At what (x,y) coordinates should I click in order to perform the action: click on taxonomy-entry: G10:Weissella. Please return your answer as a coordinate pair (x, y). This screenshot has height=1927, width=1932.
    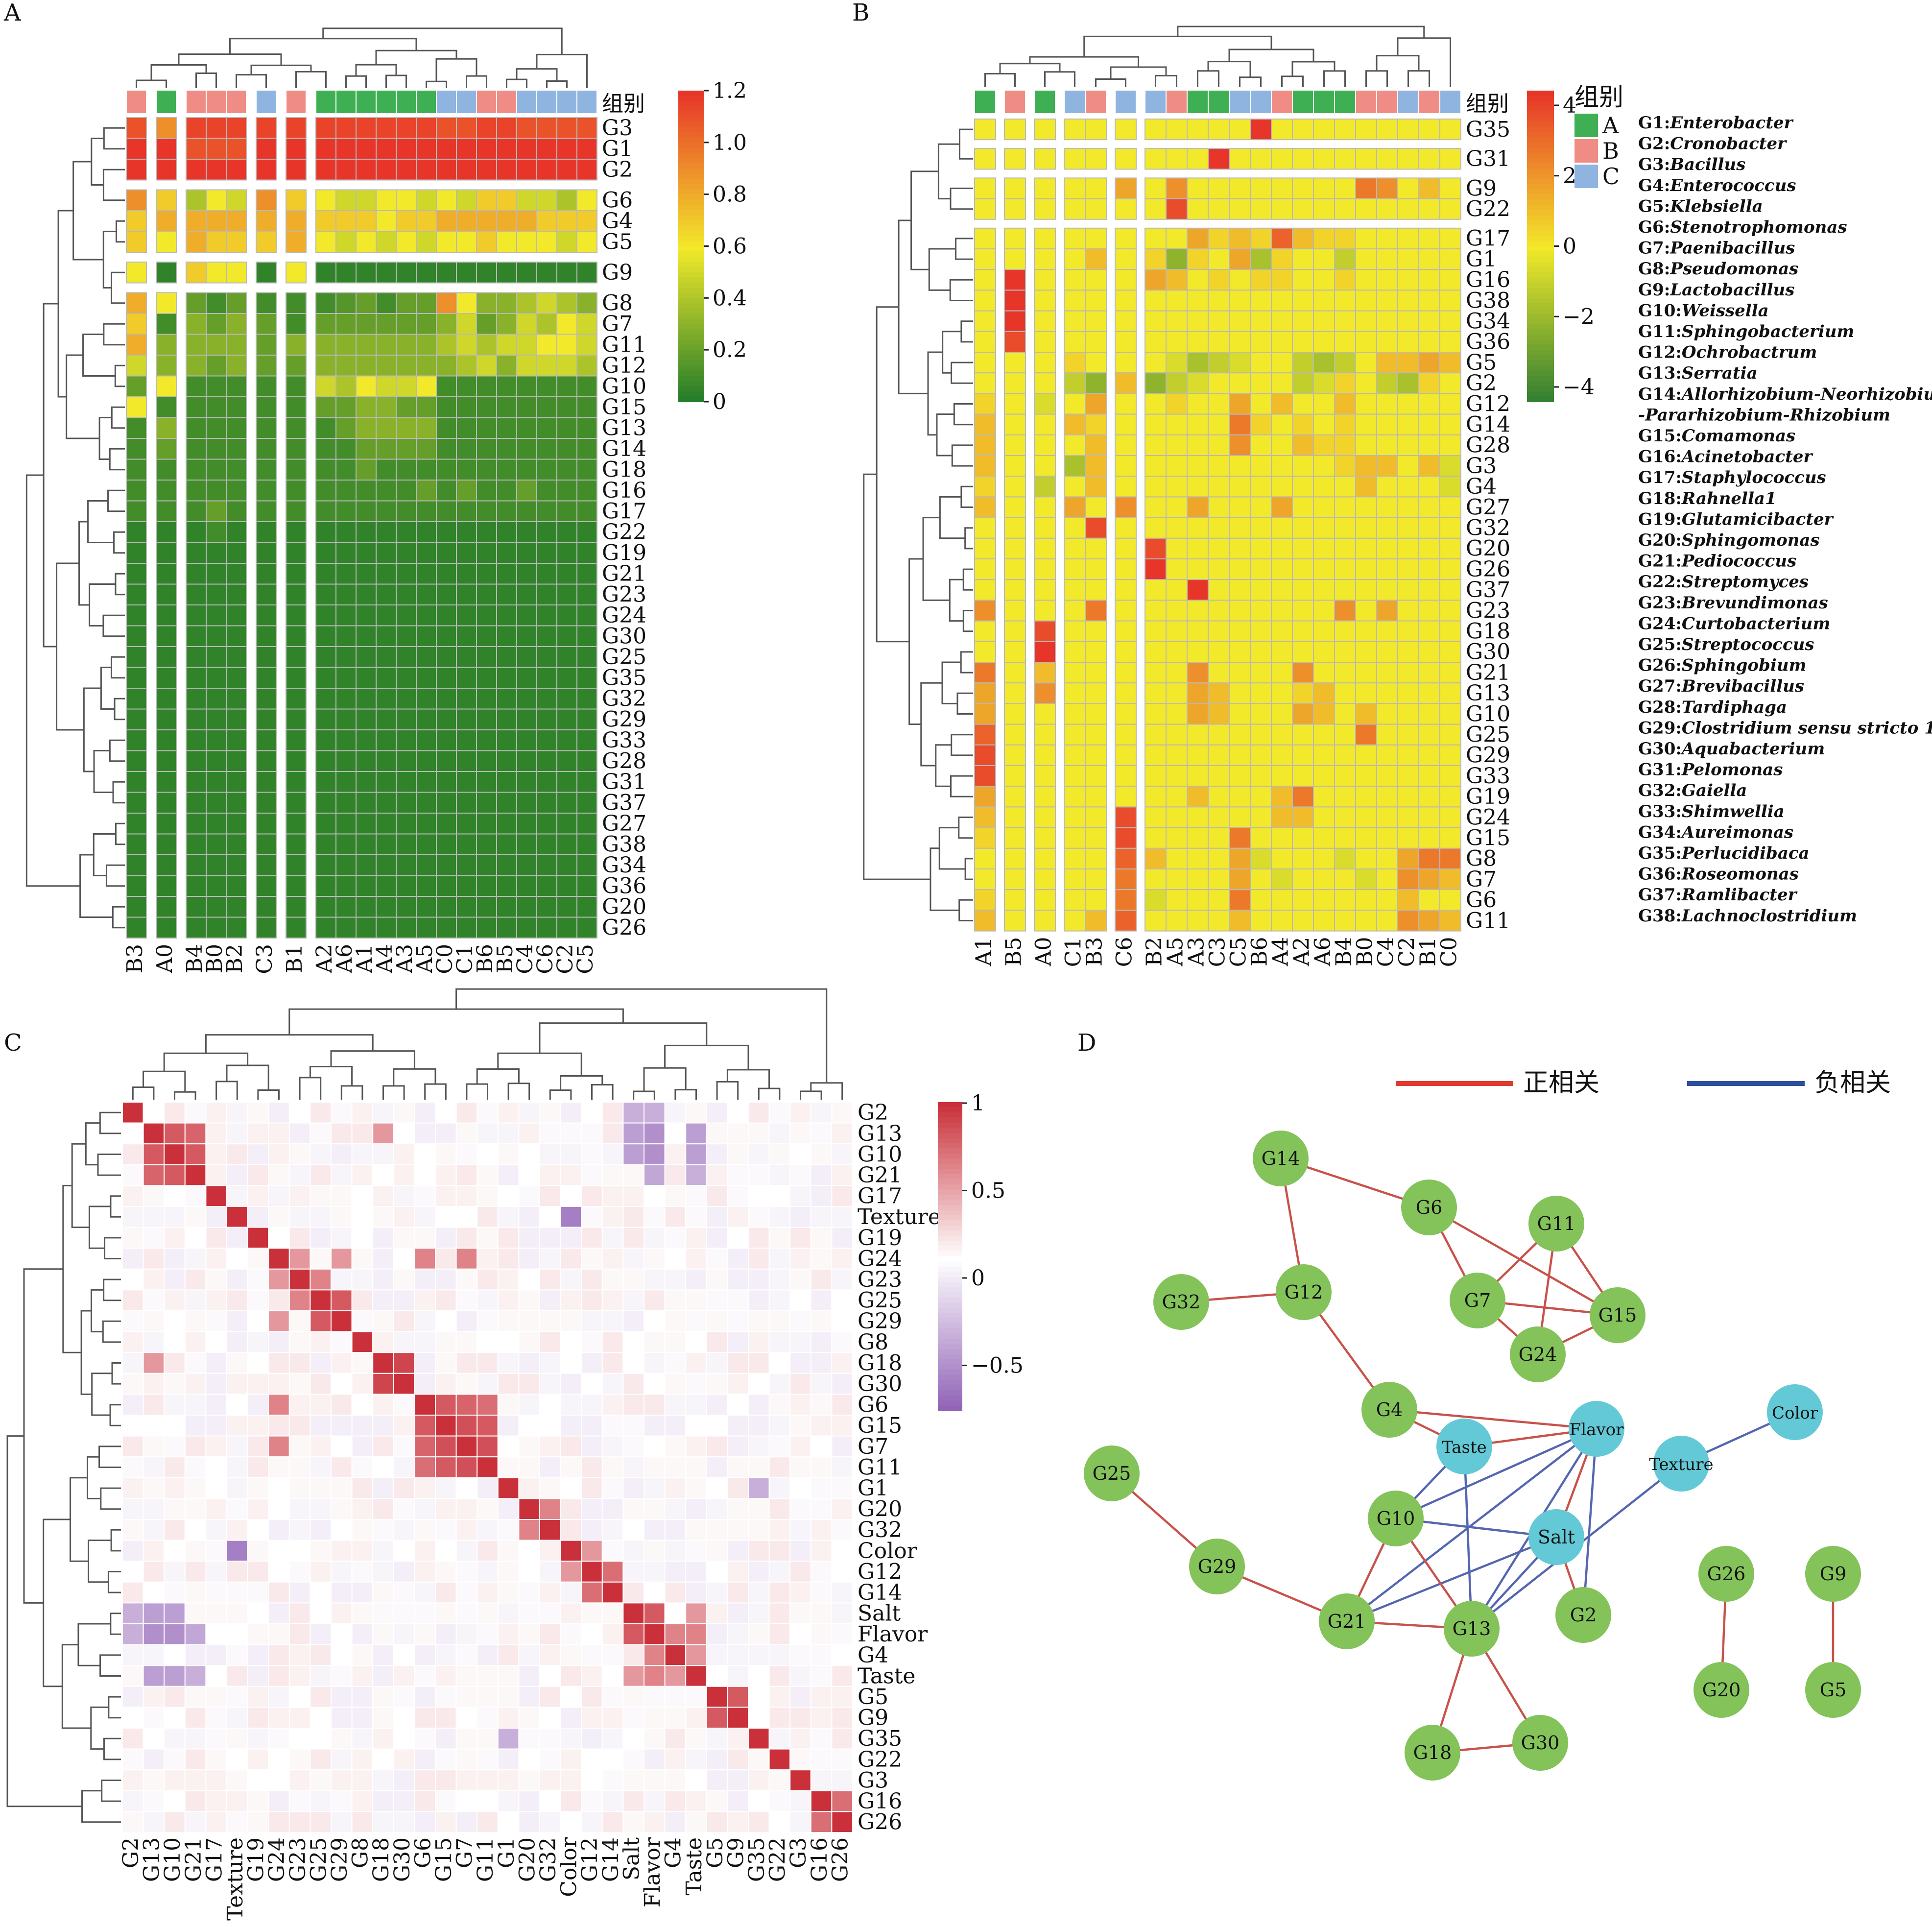
    Looking at the image, I should click on (1703, 310).